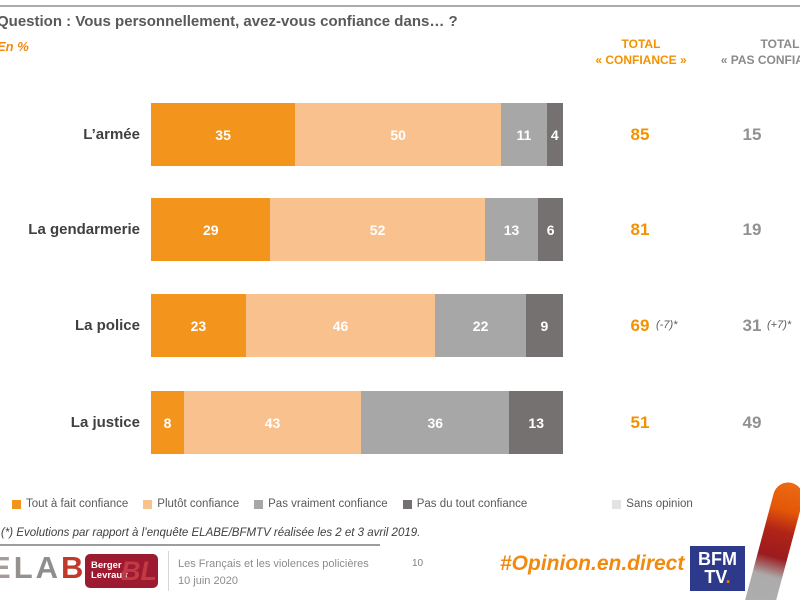  I want to click on legend-item-pas-du-tout: Pas du tout confiance, so click(465, 504).